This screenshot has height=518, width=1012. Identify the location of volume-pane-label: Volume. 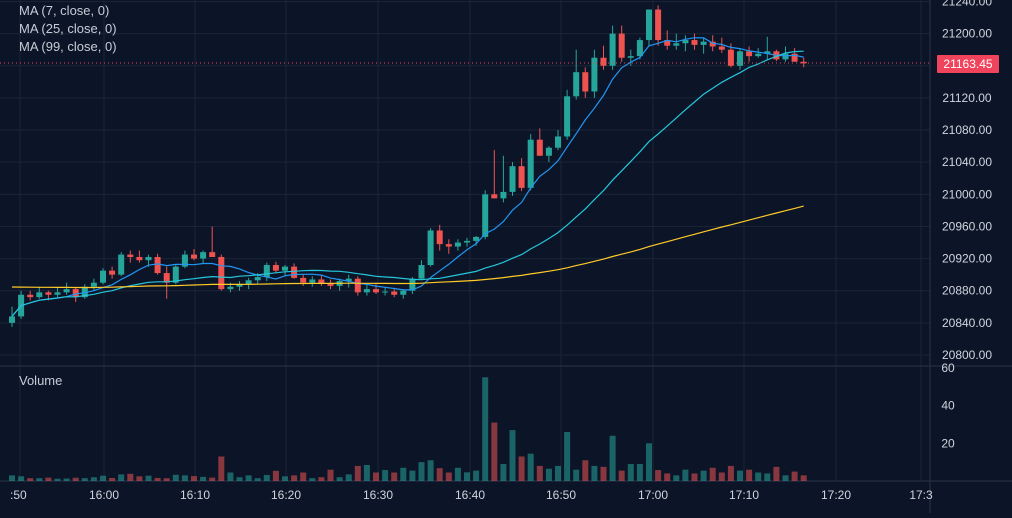
(41, 380).